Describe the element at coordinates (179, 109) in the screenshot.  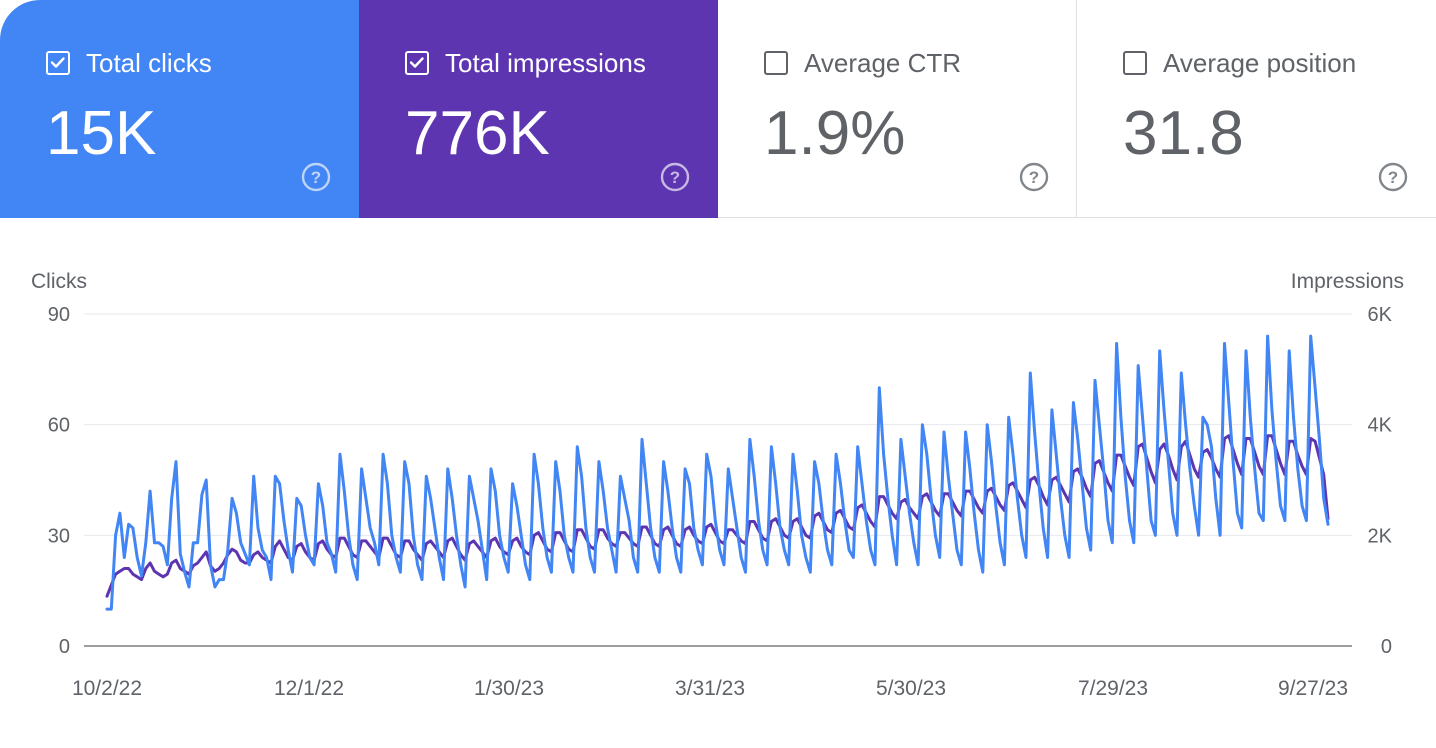
I see `metric-card-total-clicks: Total clicks 15K ?` at that location.